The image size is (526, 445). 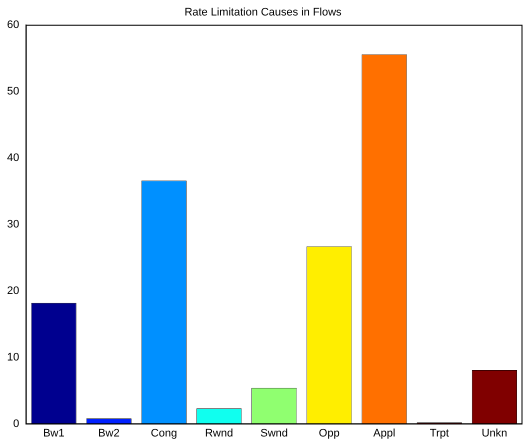 What do you see at coordinates (219, 433) in the screenshot?
I see `x-tick-label: Rwnd` at bounding box center [219, 433].